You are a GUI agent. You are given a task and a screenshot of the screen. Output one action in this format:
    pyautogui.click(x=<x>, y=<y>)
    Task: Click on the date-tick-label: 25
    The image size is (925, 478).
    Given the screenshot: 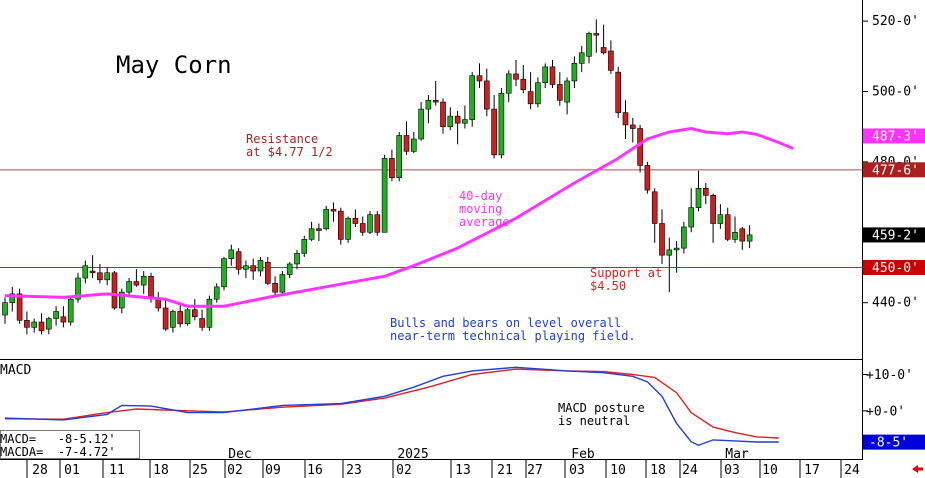 What is the action you would take?
    pyautogui.click(x=200, y=470)
    